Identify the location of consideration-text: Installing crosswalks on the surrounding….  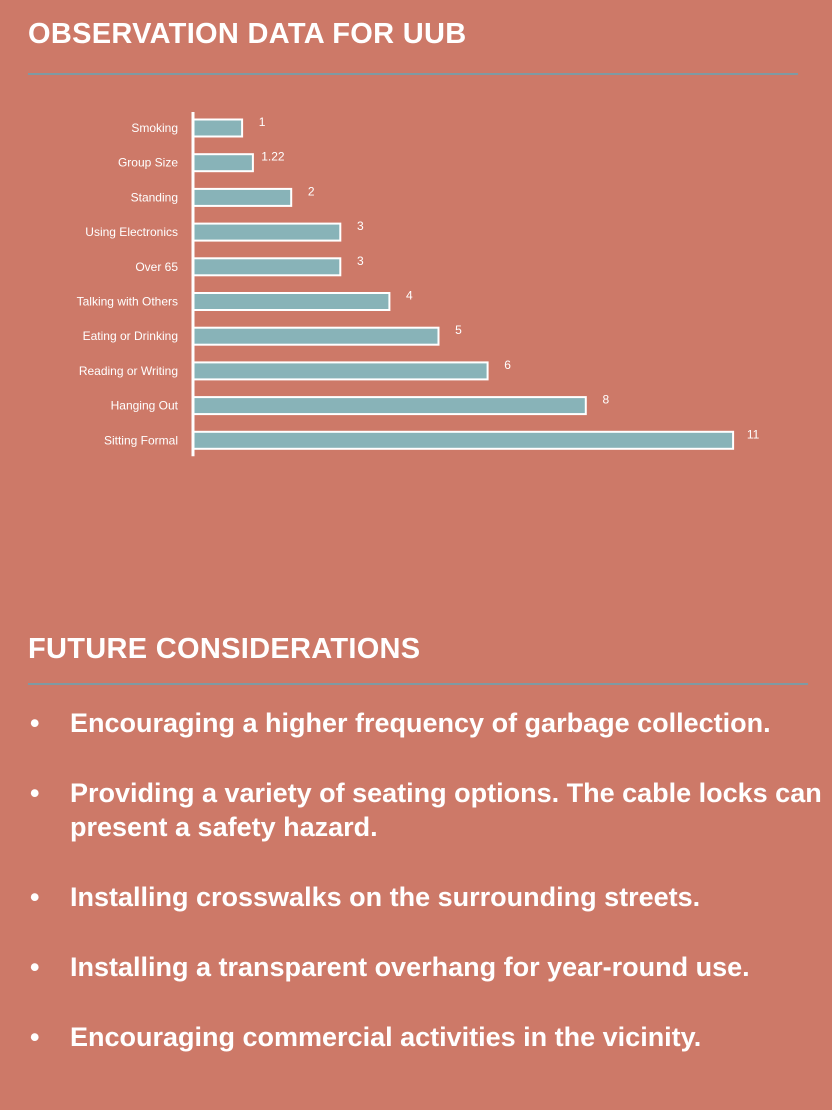
(385, 897).